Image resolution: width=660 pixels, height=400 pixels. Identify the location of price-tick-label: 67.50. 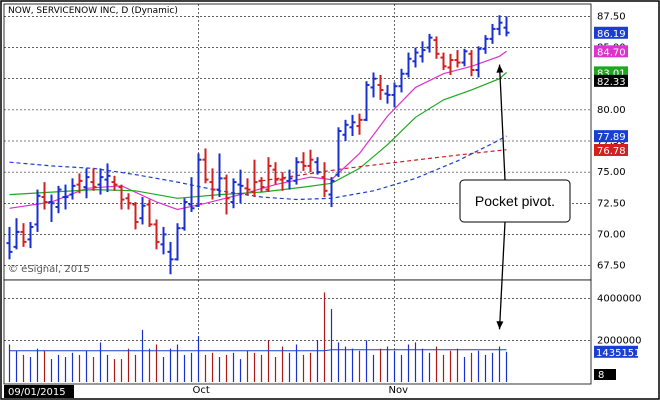
(611, 266).